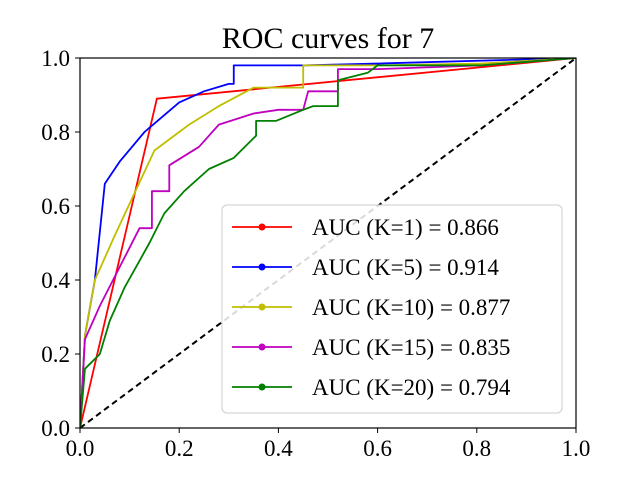 This screenshot has height=480, width=640. What do you see at coordinates (411, 347) in the screenshot?
I see `legend-label-4: AUC (K=15) = 0.835` at bounding box center [411, 347].